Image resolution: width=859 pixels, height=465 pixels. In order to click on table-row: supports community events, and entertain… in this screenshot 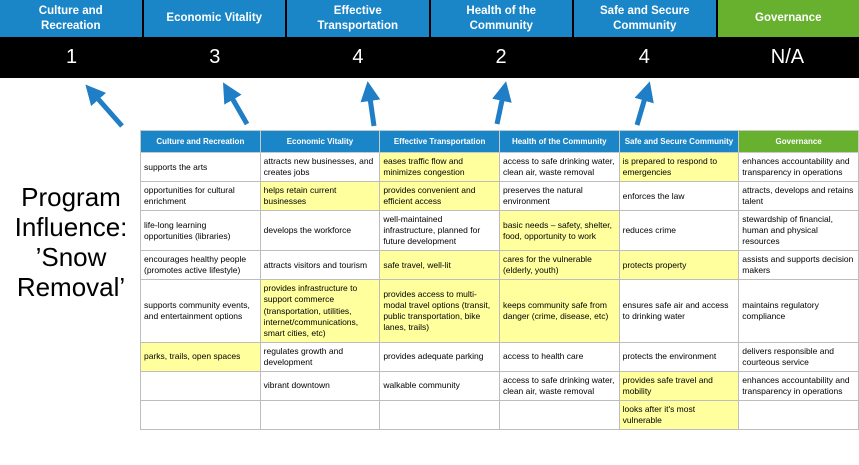, I will do `click(499, 311)`.